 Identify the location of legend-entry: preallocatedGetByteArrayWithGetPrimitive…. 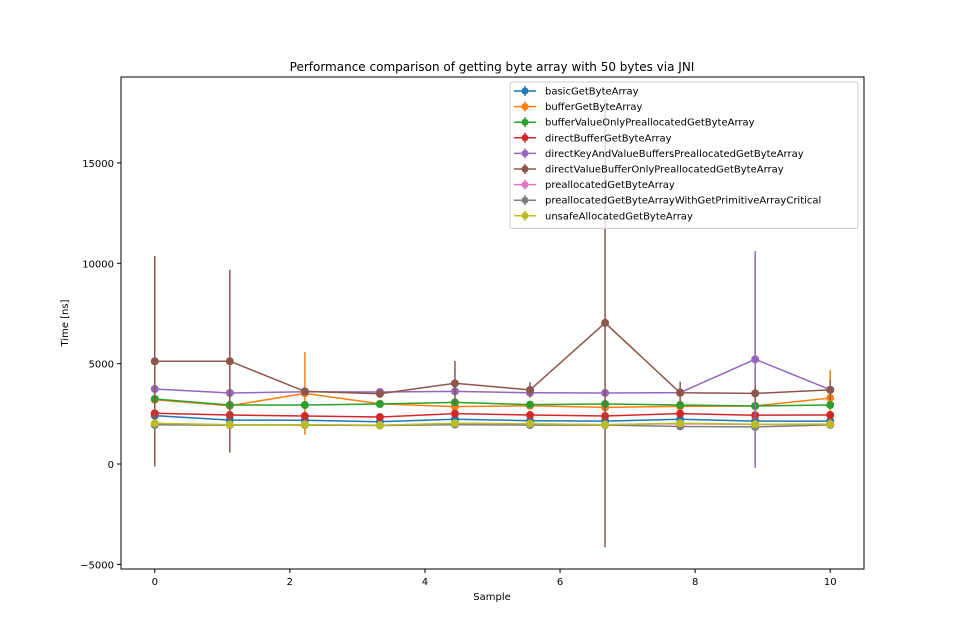
(667, 201).